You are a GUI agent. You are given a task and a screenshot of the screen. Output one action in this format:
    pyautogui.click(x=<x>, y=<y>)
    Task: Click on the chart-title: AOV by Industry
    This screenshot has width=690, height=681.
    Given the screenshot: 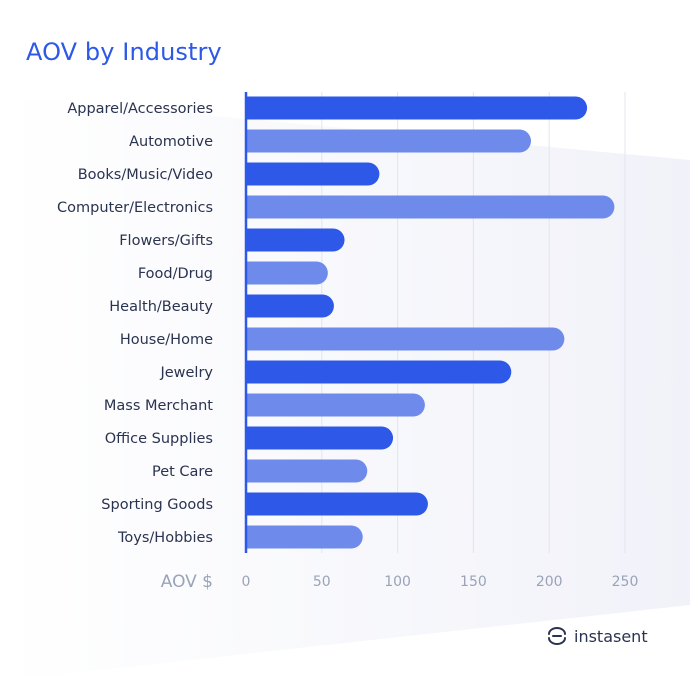 What is the action you would take?
    pyautogui.click(x=124, y=52)
    